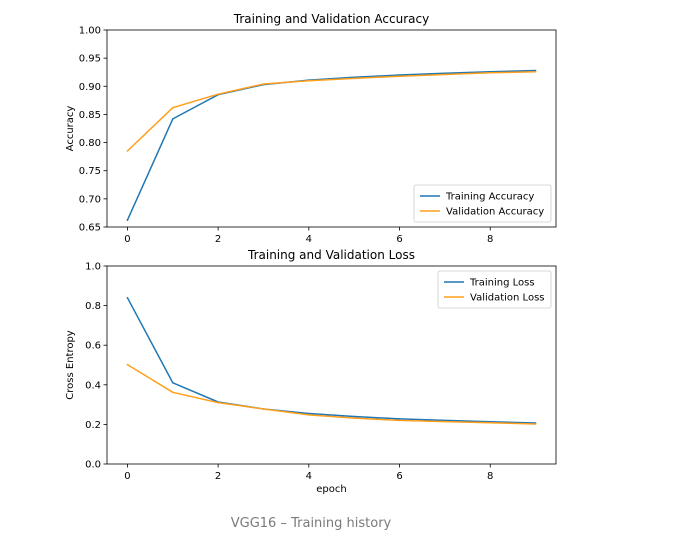 The width and height of the screenshot is (674, 543). I want to click on y-tick-label: 0.6, so click(93, 346).